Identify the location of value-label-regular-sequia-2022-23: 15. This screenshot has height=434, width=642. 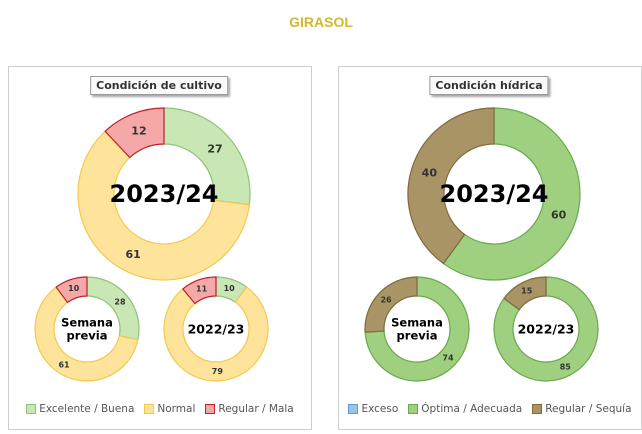
(527, 291).